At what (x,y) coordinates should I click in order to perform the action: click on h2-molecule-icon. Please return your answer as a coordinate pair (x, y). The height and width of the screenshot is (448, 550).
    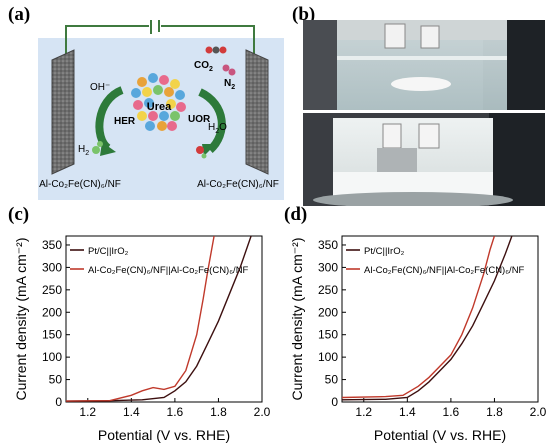
    Looking at the image, I should click on (96, 150).